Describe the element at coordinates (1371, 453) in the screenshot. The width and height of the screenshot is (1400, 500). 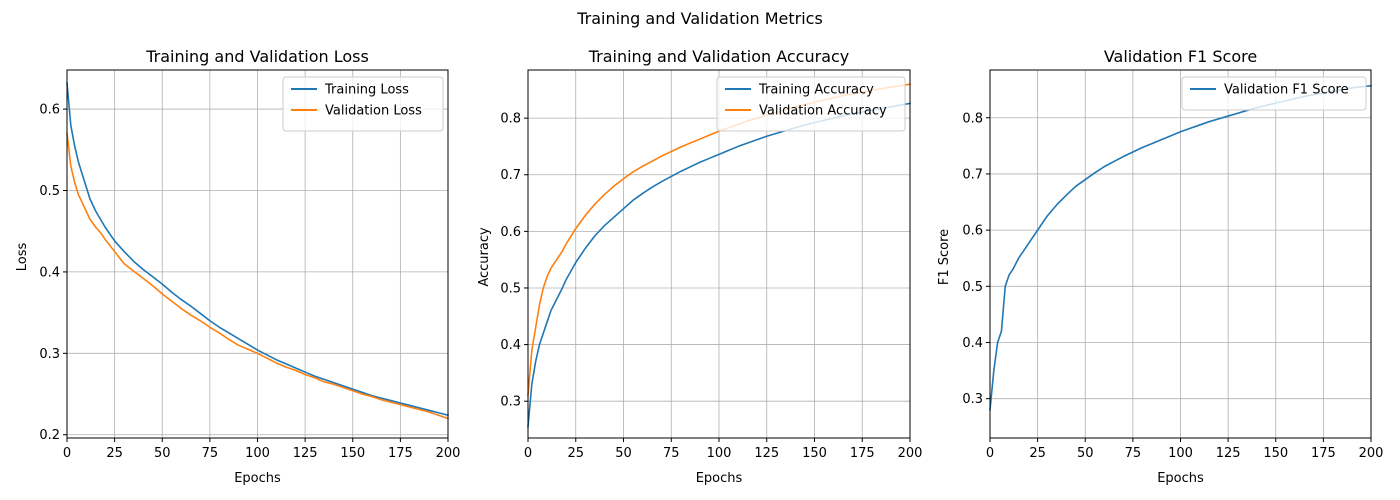
I see `x-tick-label-f1-8: 200` at that location.